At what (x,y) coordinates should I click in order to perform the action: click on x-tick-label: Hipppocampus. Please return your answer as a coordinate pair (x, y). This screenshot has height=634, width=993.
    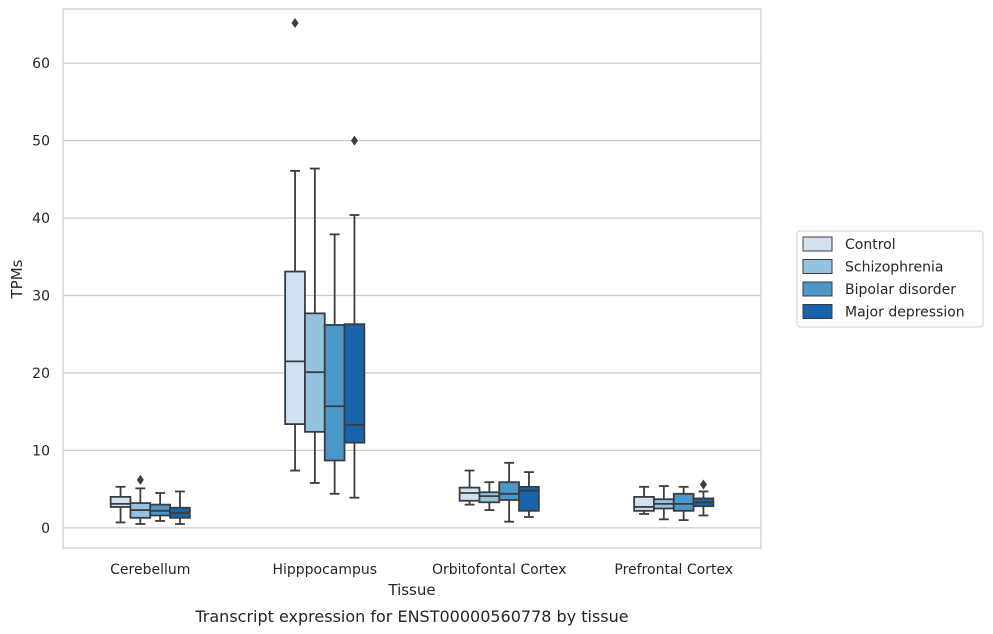
    Looking at the image, I should click on (324, 570).